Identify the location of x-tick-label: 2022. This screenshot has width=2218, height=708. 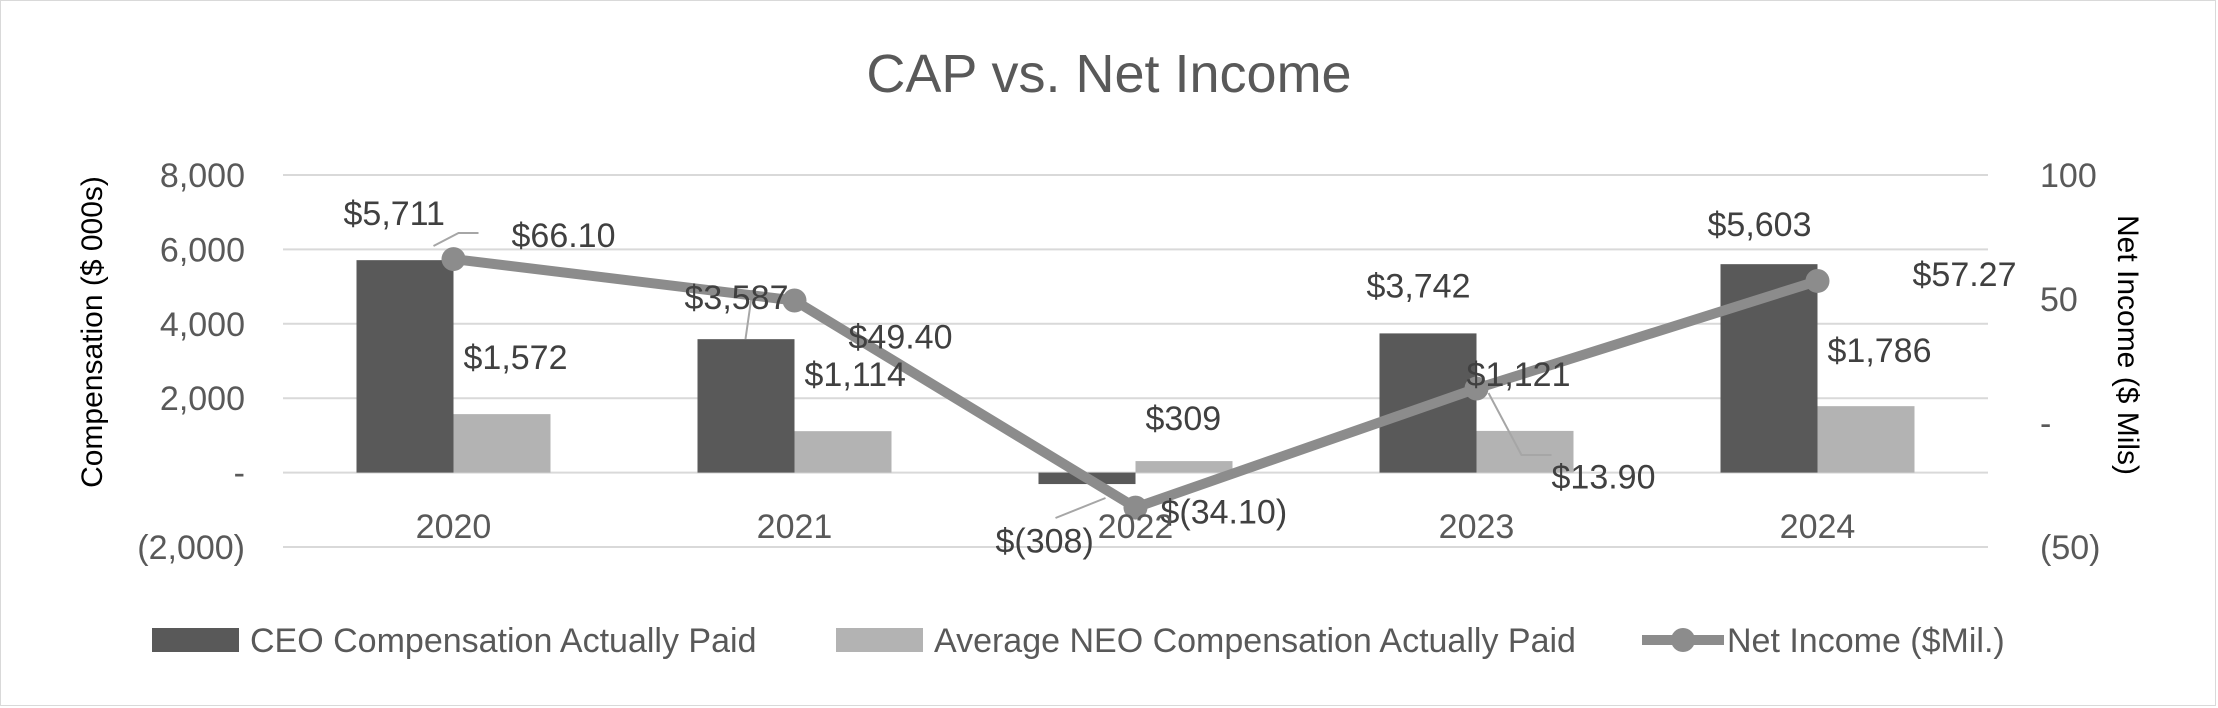
(1136, 527).